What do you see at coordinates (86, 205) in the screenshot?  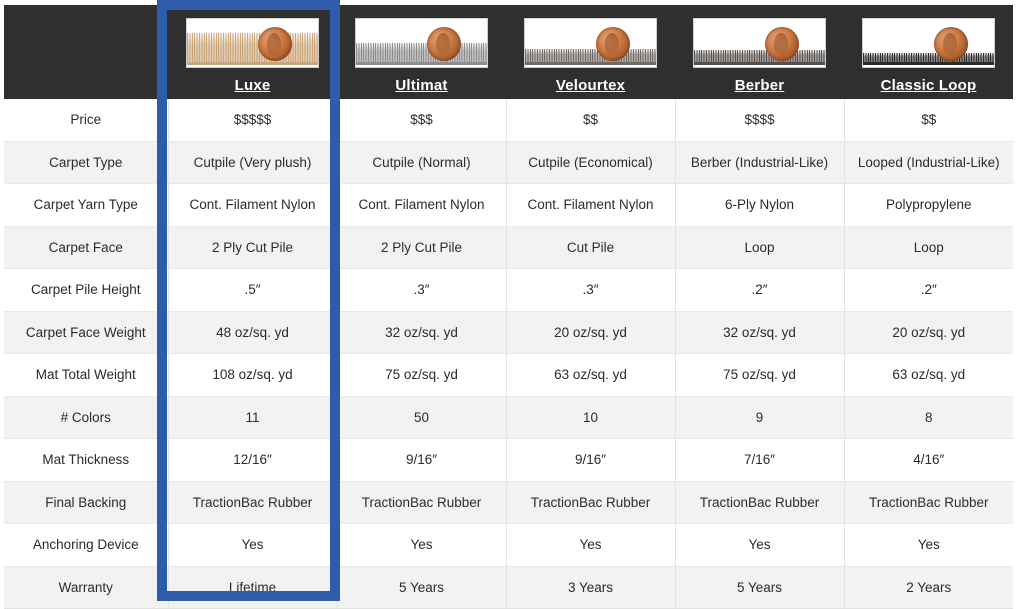 I see `row-label: Carpet Yarn Type` at bounding box center [86, 205].